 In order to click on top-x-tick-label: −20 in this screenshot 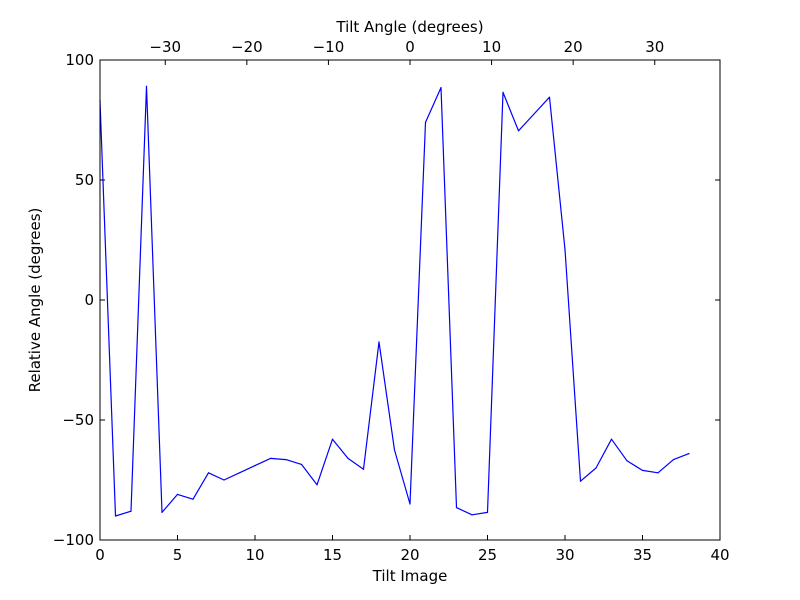, I will do `click(247, 47)`.